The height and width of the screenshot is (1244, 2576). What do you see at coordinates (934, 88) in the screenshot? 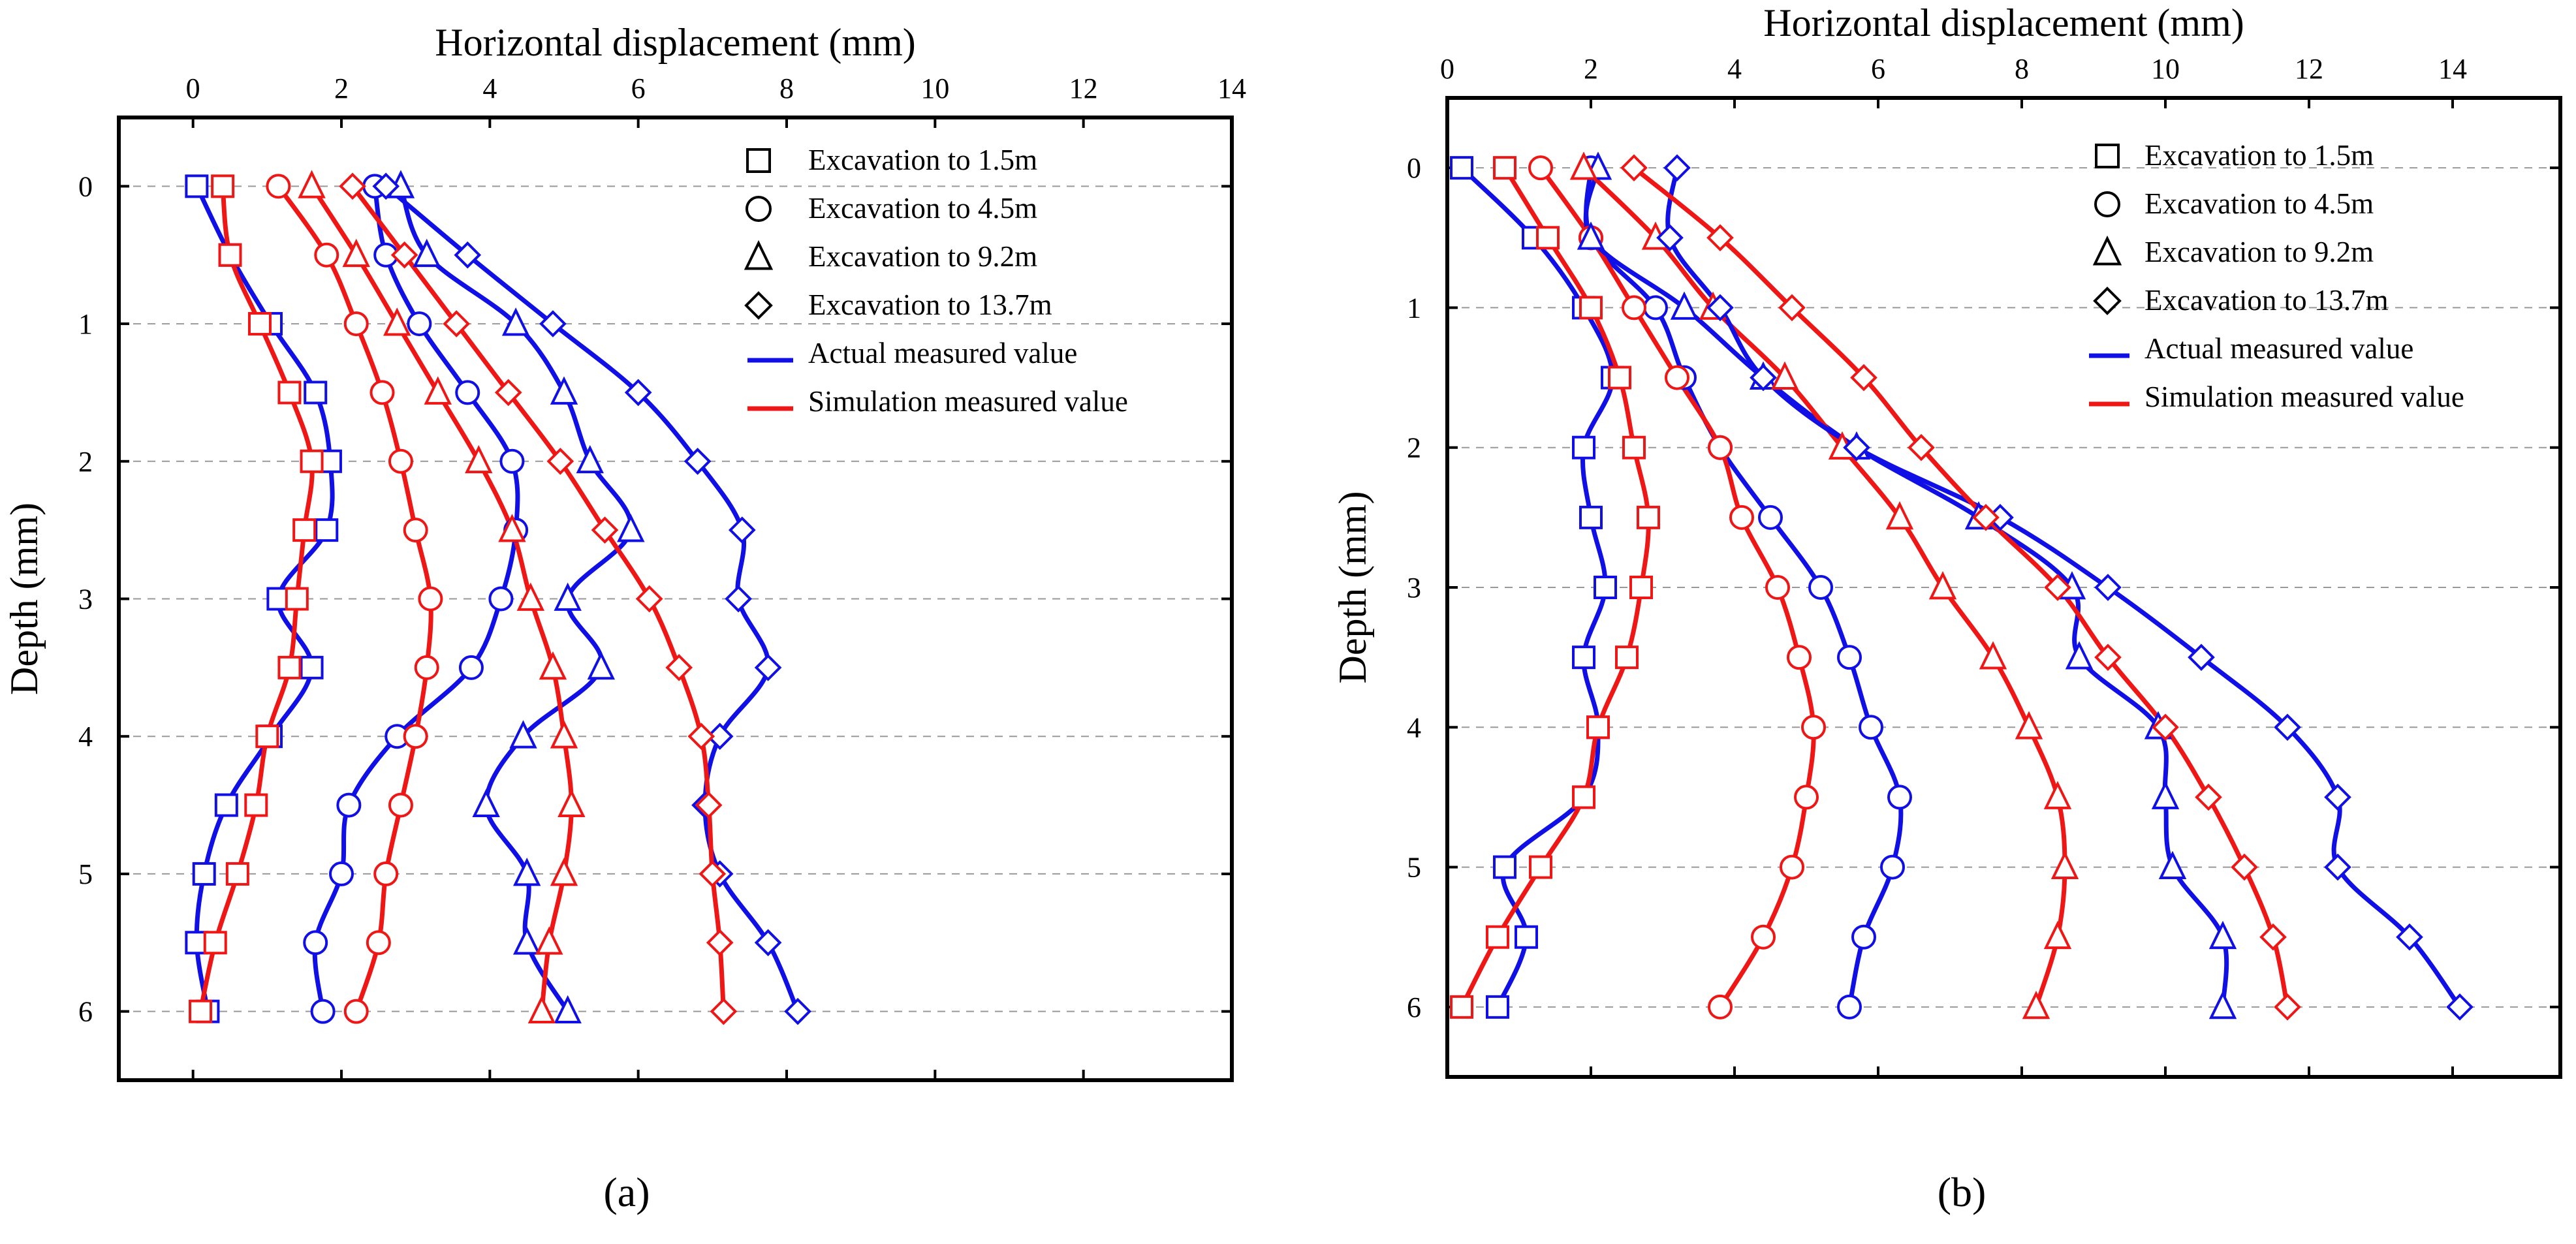
I see `x-tick-label: 10` at bounding box center [934, 88].